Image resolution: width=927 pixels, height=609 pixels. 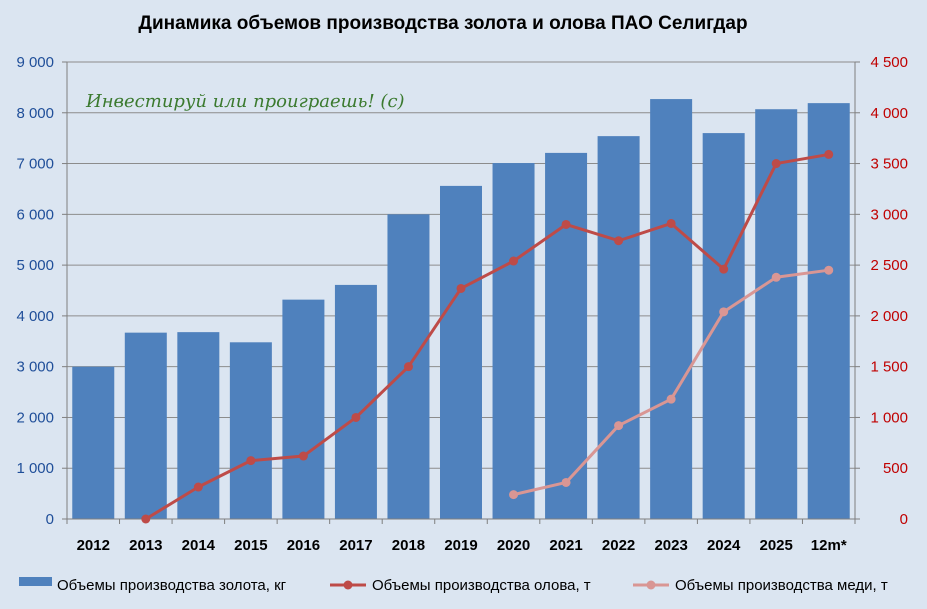 I want to click on right-tick-label: 3 500, so click(x=889, y=164).